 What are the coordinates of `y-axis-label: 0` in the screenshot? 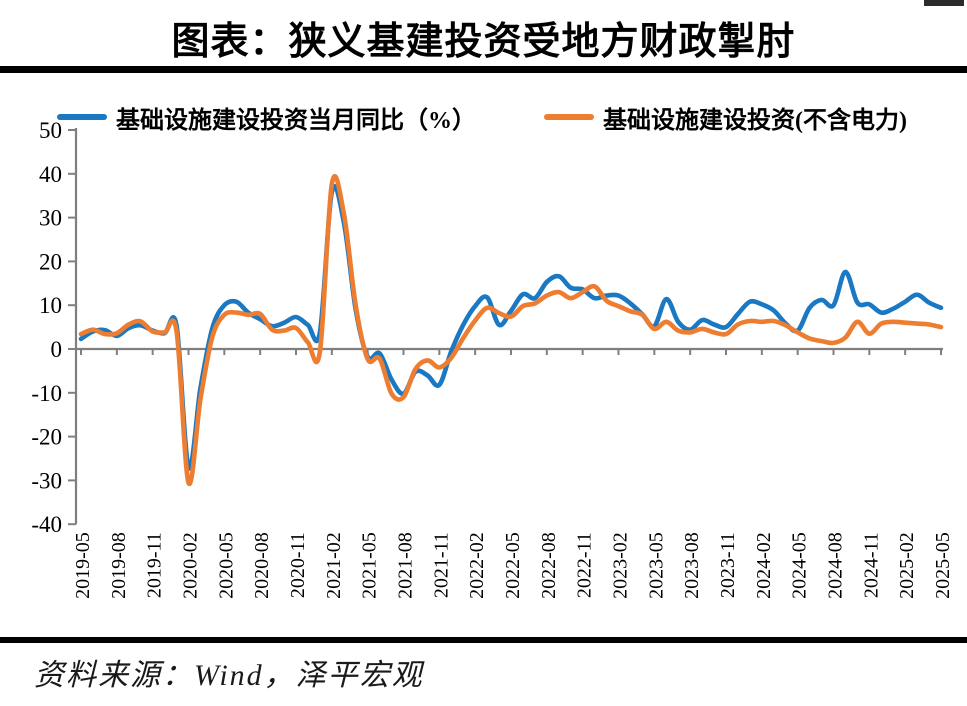 It's located at (57, 349).